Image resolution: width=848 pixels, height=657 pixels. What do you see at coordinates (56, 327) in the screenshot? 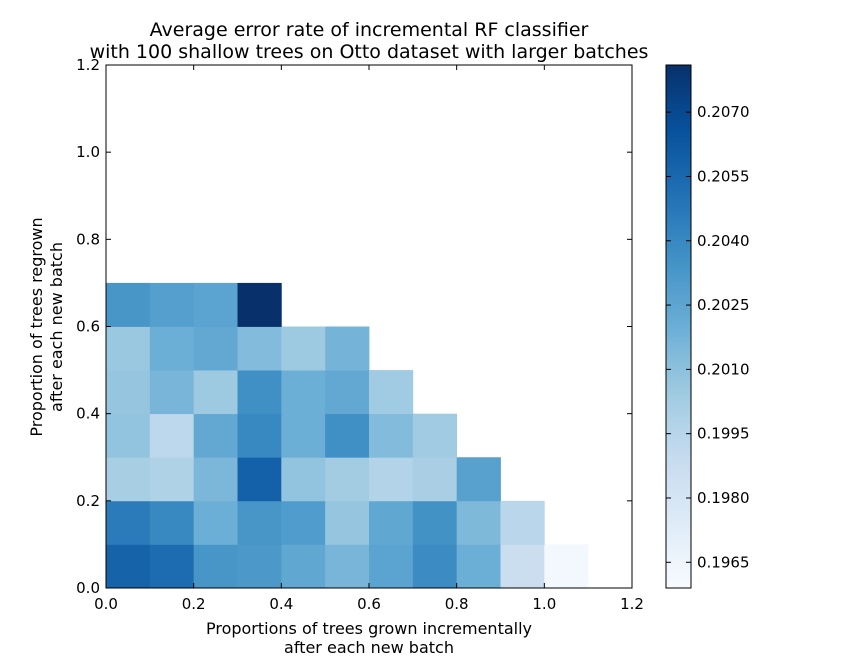
I see `y-axis-label-line-2: after each new batch` at bounding box center [56, 327].